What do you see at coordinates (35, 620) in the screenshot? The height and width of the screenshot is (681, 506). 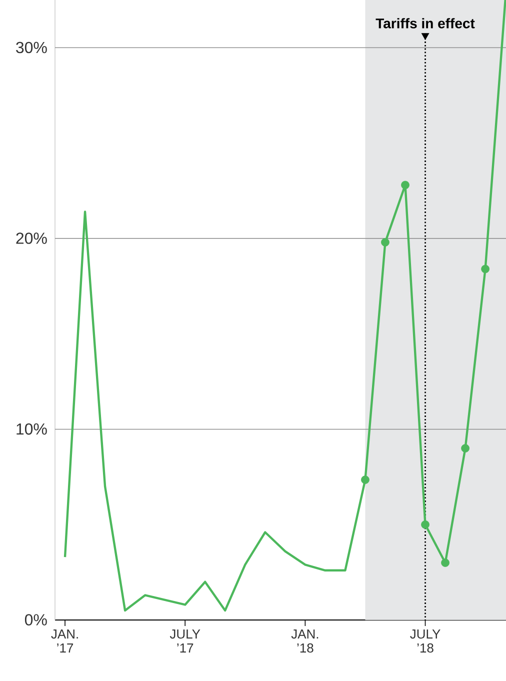 I see `y-tick-label: 0%` at bounding box center [35, 620].